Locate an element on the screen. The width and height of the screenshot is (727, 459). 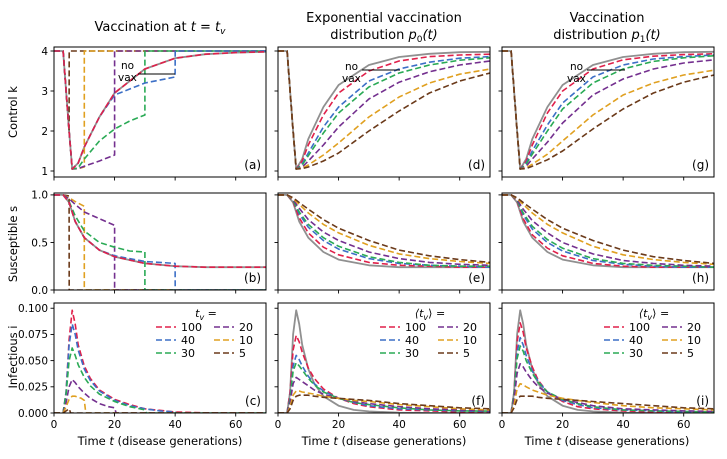
title-b-line2: distribution is located at coordinates (369, 35).